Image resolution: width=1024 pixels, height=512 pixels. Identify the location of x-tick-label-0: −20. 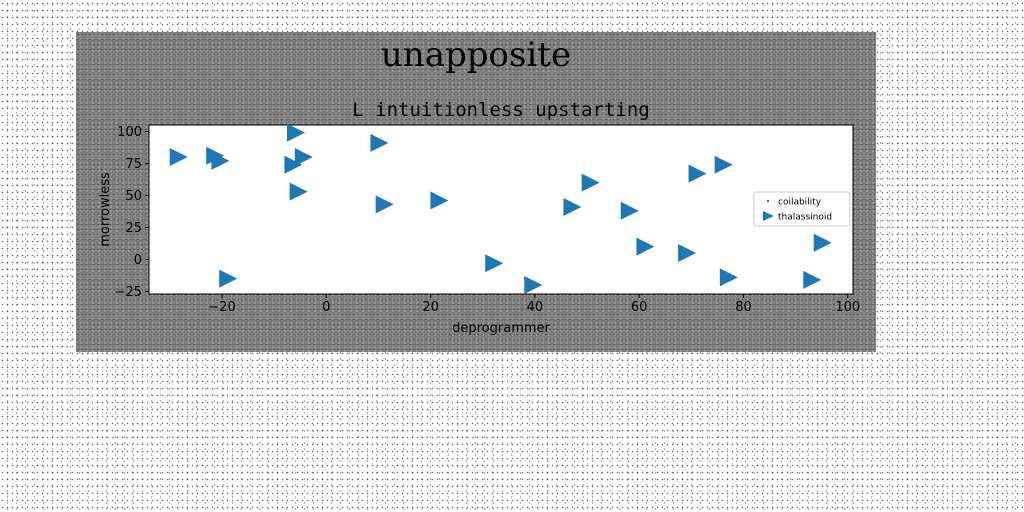
(221, 307).